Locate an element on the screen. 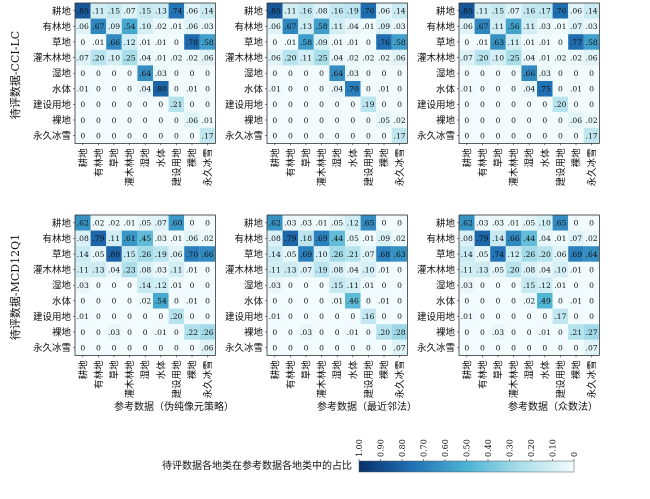 The width and height of the screenshot is (650, 499). x-tick-label-water: 水体 is located at coordinates (161, 158).